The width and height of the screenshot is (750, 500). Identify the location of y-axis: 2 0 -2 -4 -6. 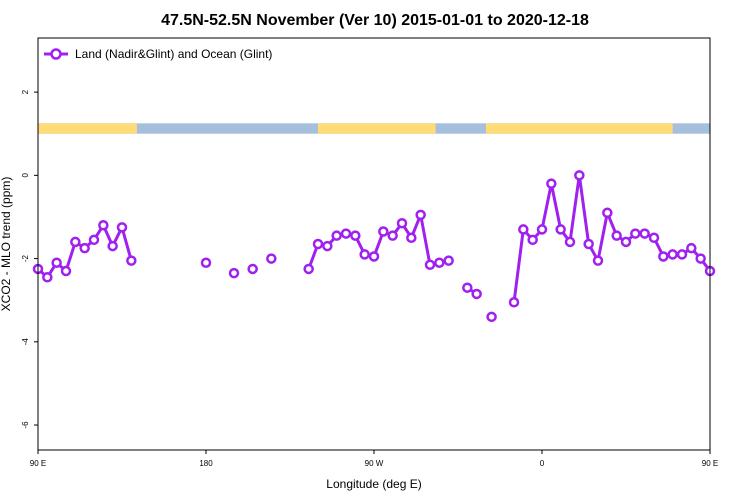
(29, 259).